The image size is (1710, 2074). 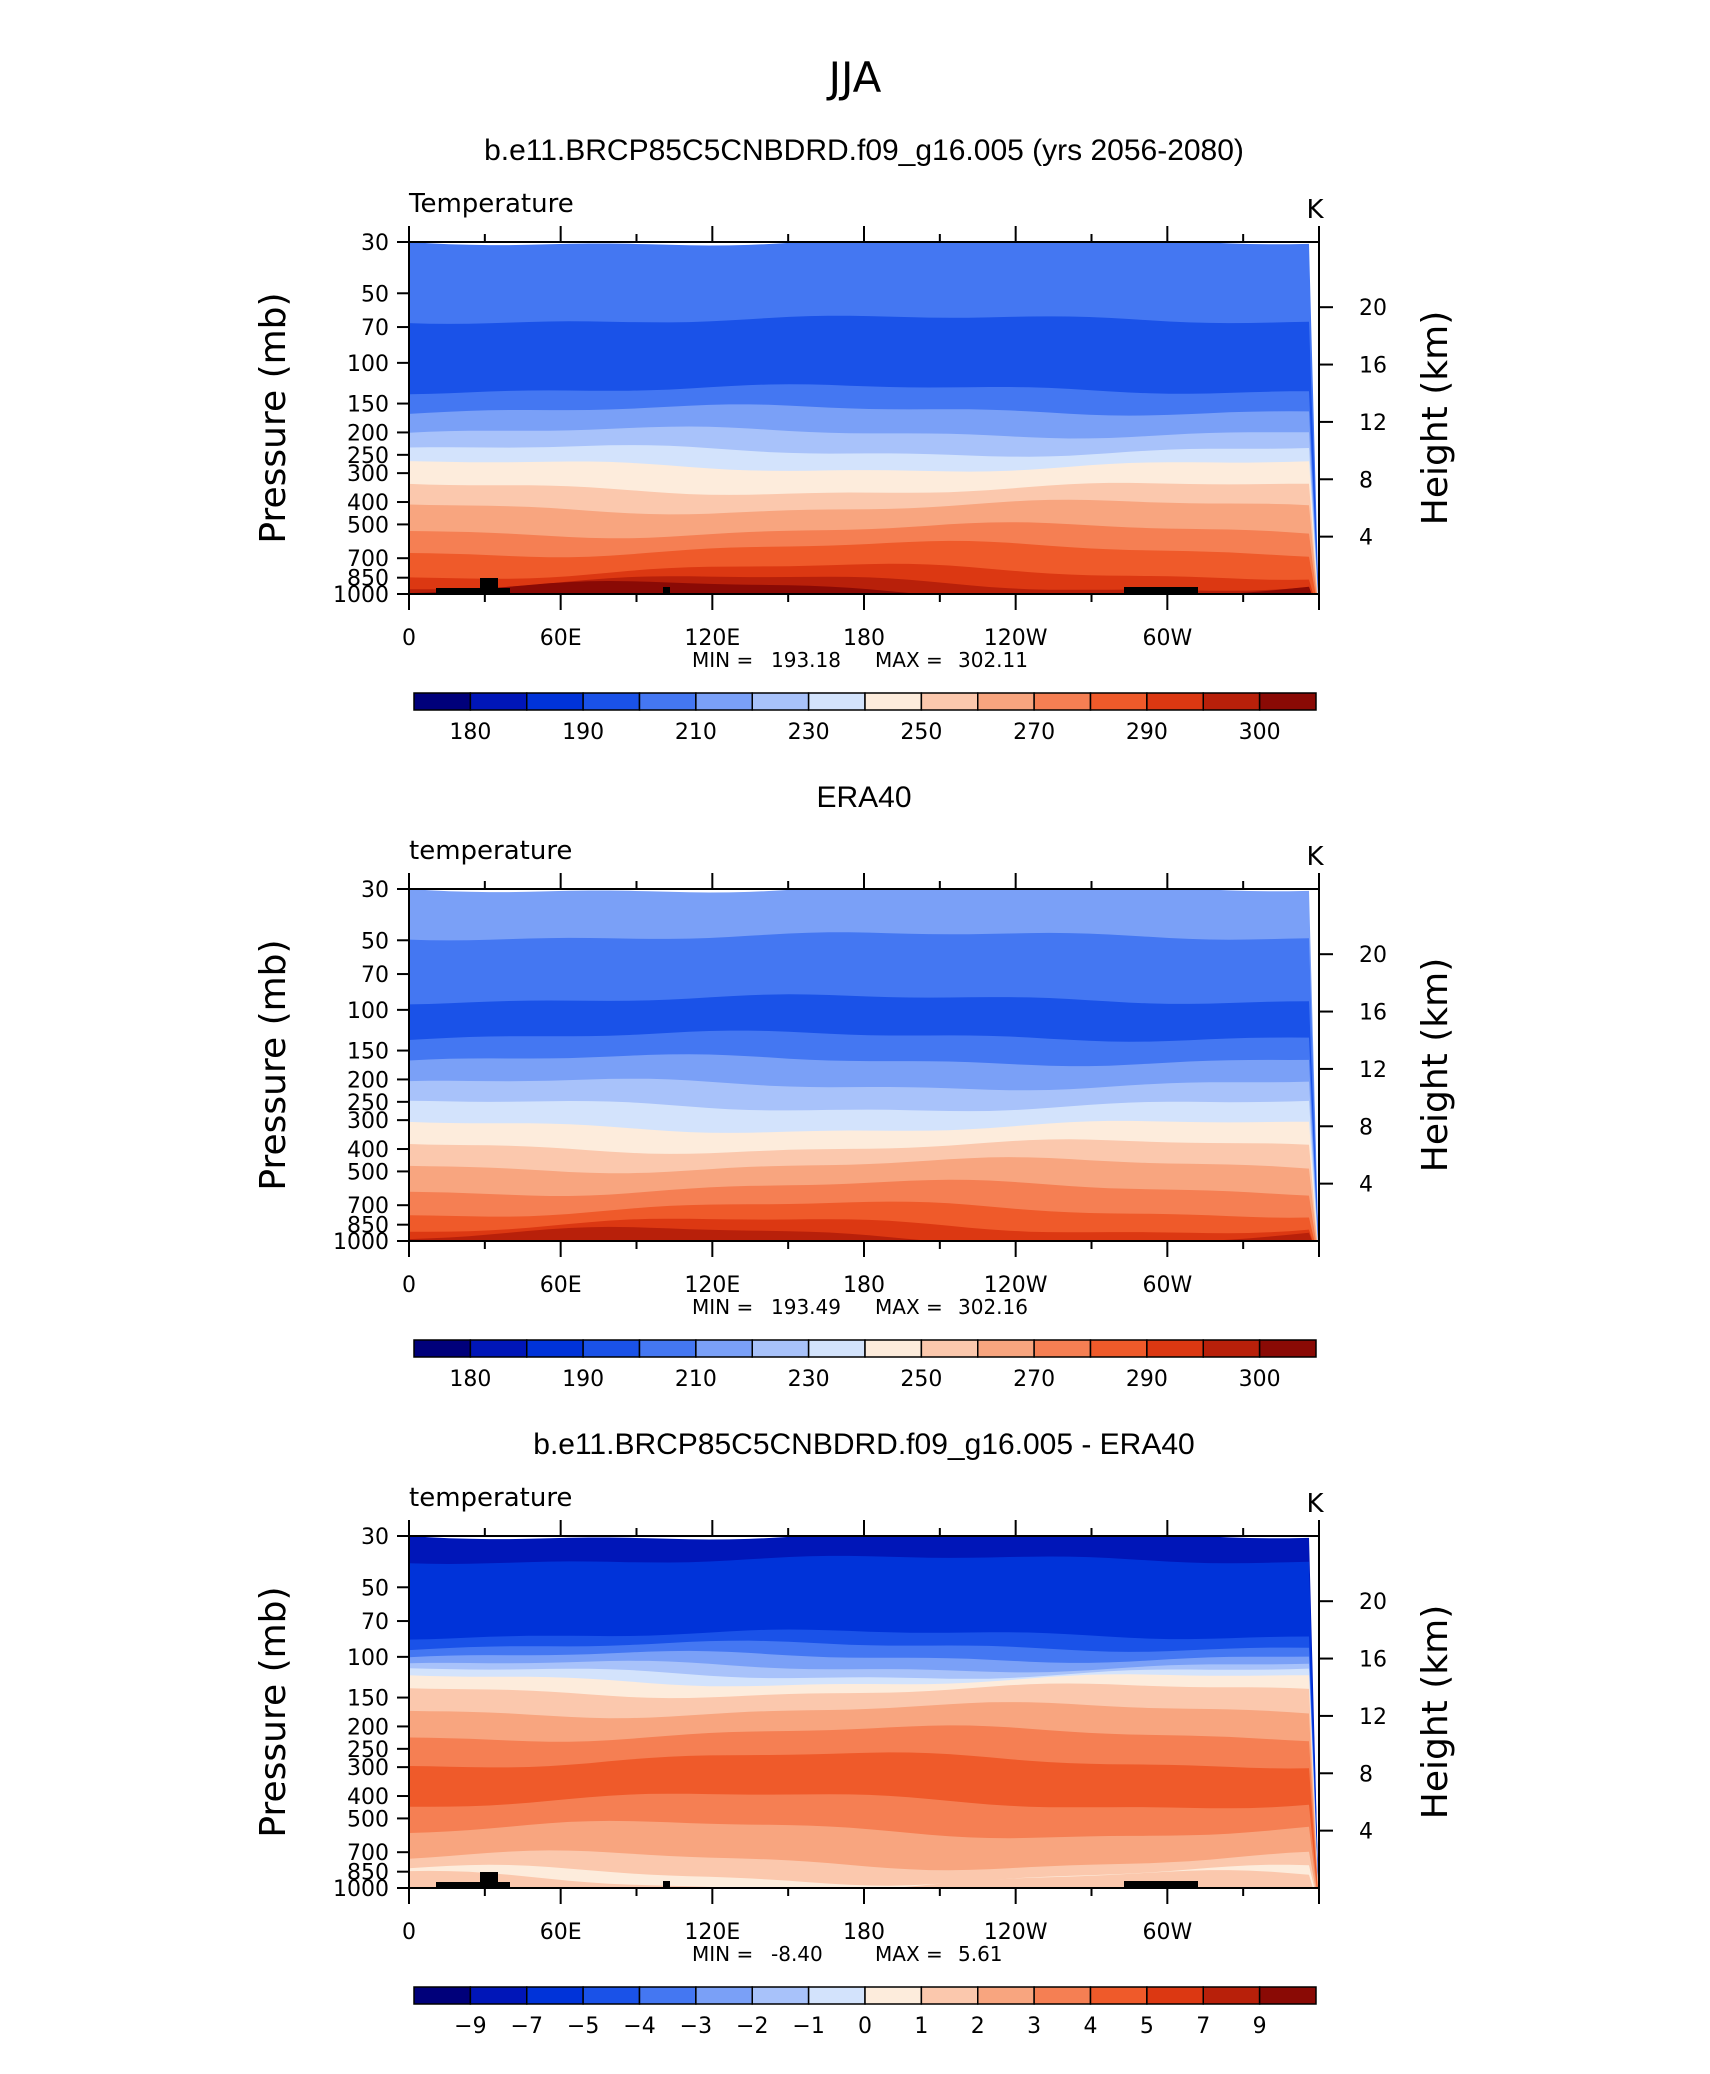 I want to click on colorbar-label: 270, so click(x=1034, y=1379).